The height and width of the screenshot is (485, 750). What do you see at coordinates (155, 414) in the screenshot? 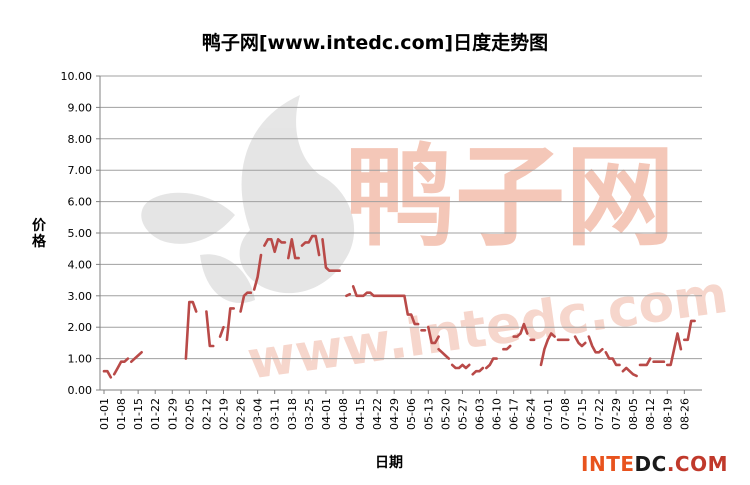
I see `x-tick-label: 01-22` at bounding box center [155, 414].